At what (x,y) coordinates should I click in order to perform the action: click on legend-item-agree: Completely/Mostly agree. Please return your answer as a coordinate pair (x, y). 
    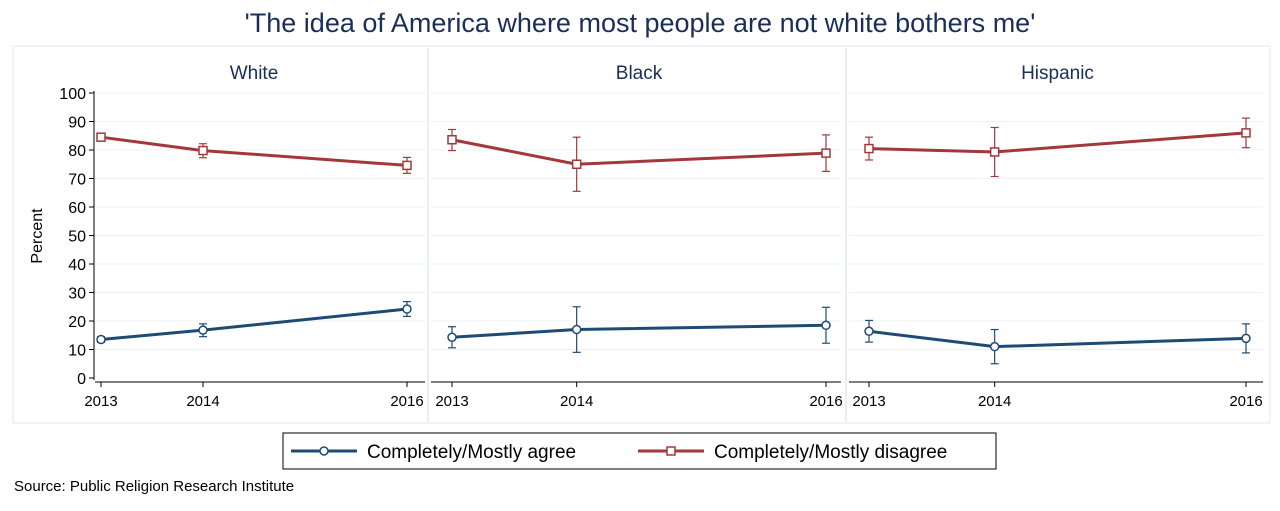
    Looking at the image, I should click on (433, 452).